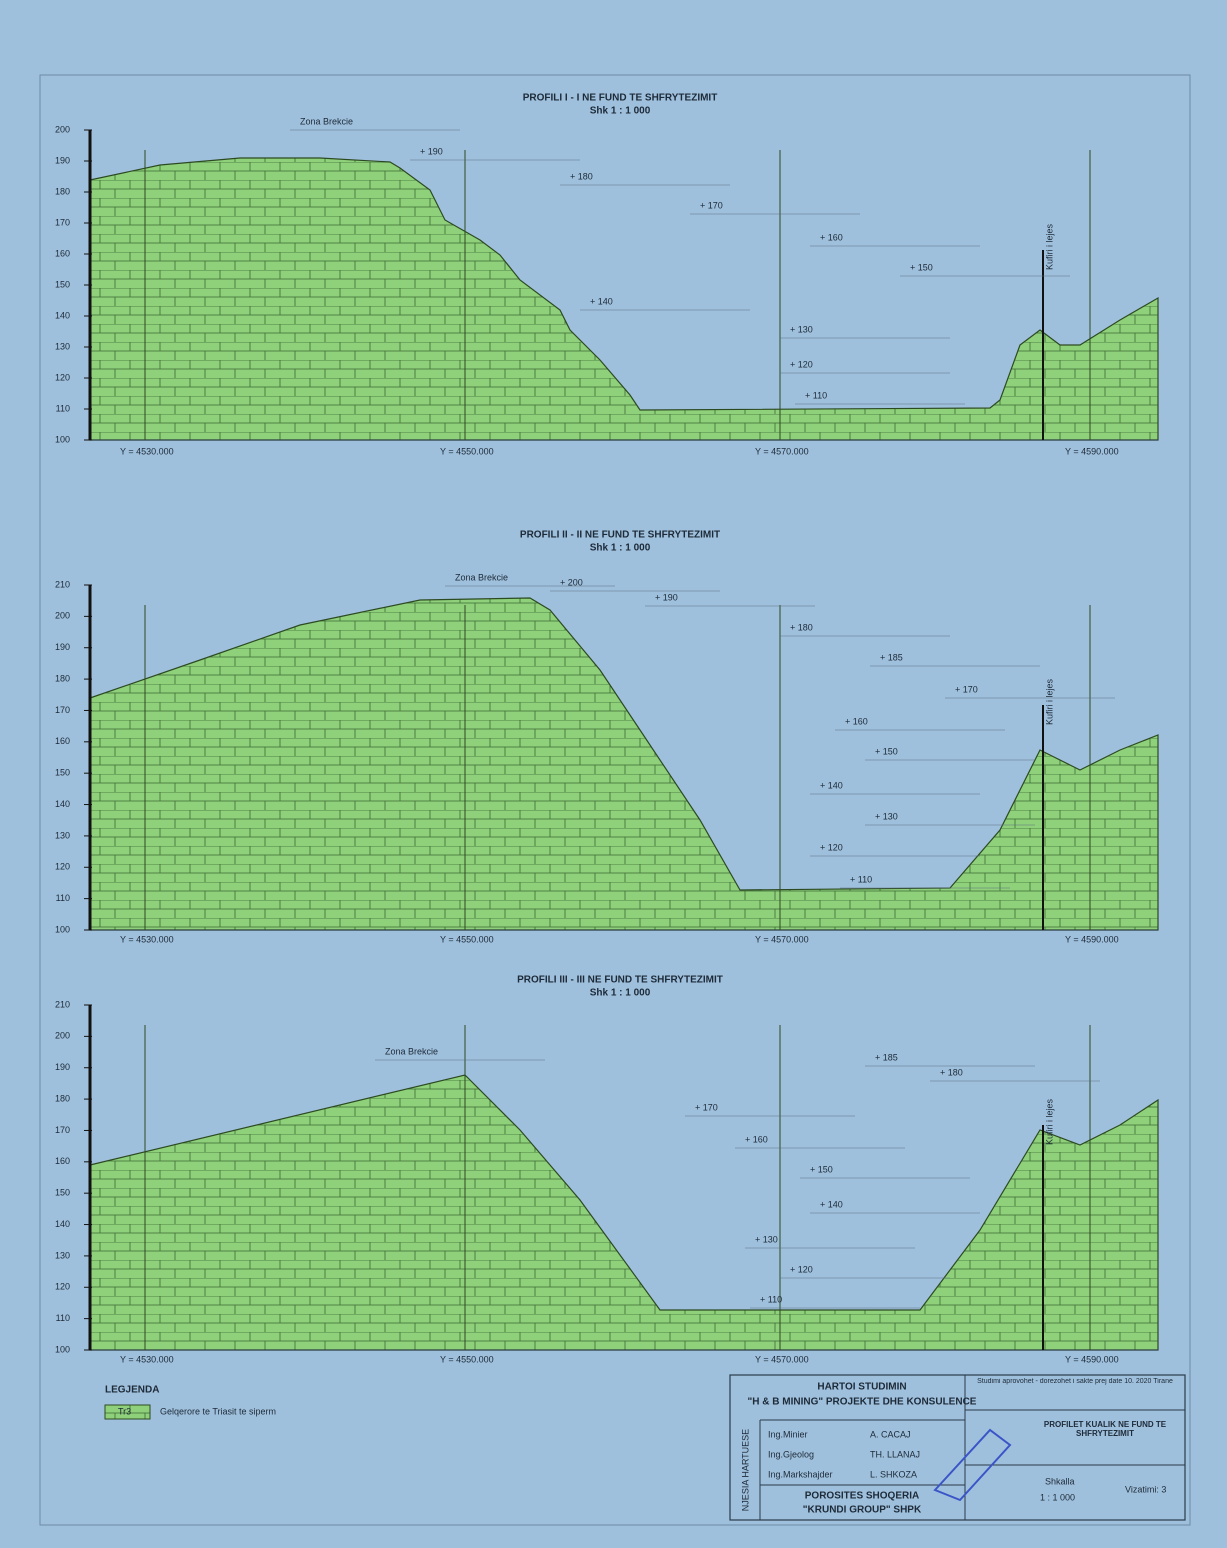 This screenshot has height=1548, width=1227. What do you see at coordinates (124, 1411) in the screenshot?
I see `legend-symbol: Tr3` at bounding box center [124, 1411].